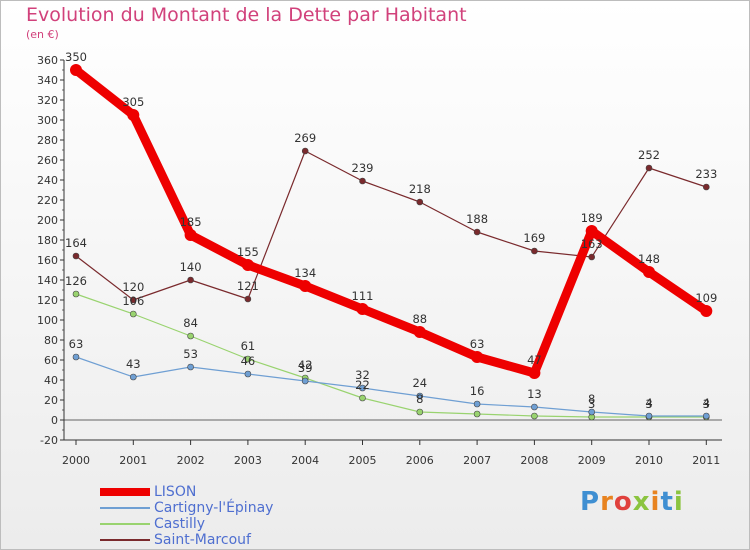 The width and height of the screenshot is (750, 550). I want to click on x-tick-label: 2003, so click(248, 460).